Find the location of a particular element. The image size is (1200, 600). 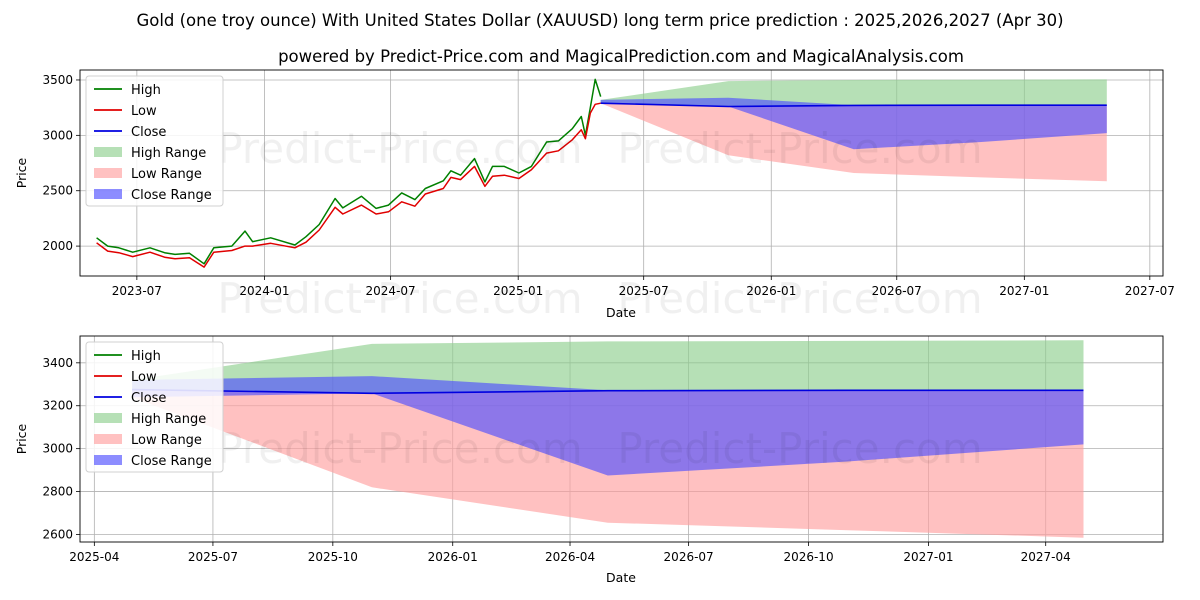

price-lines is located at coordinates (608, 391).